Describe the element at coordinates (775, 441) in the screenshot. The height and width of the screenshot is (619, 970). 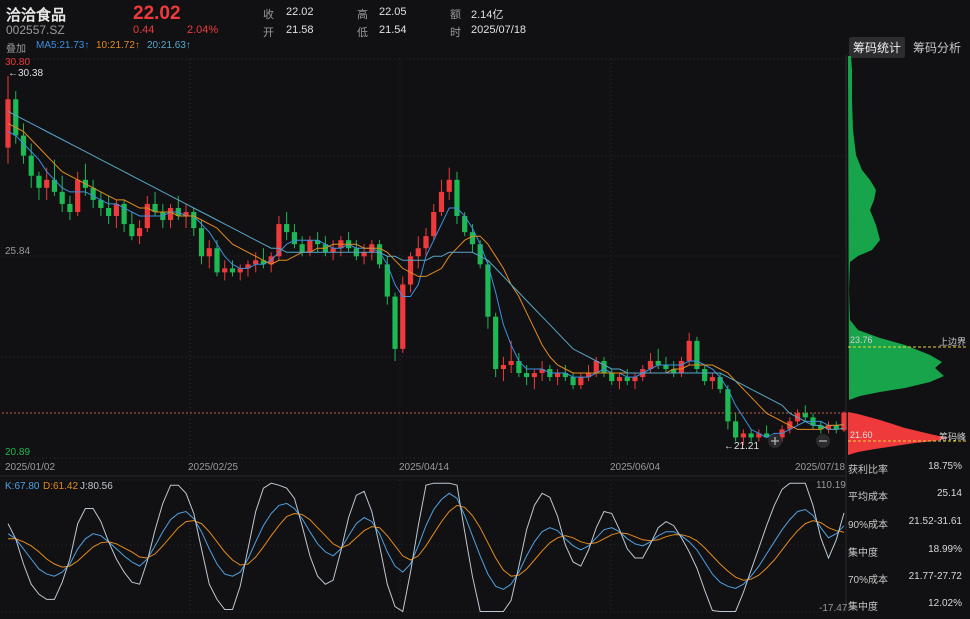
I see `zoom-in-icon` at that location.